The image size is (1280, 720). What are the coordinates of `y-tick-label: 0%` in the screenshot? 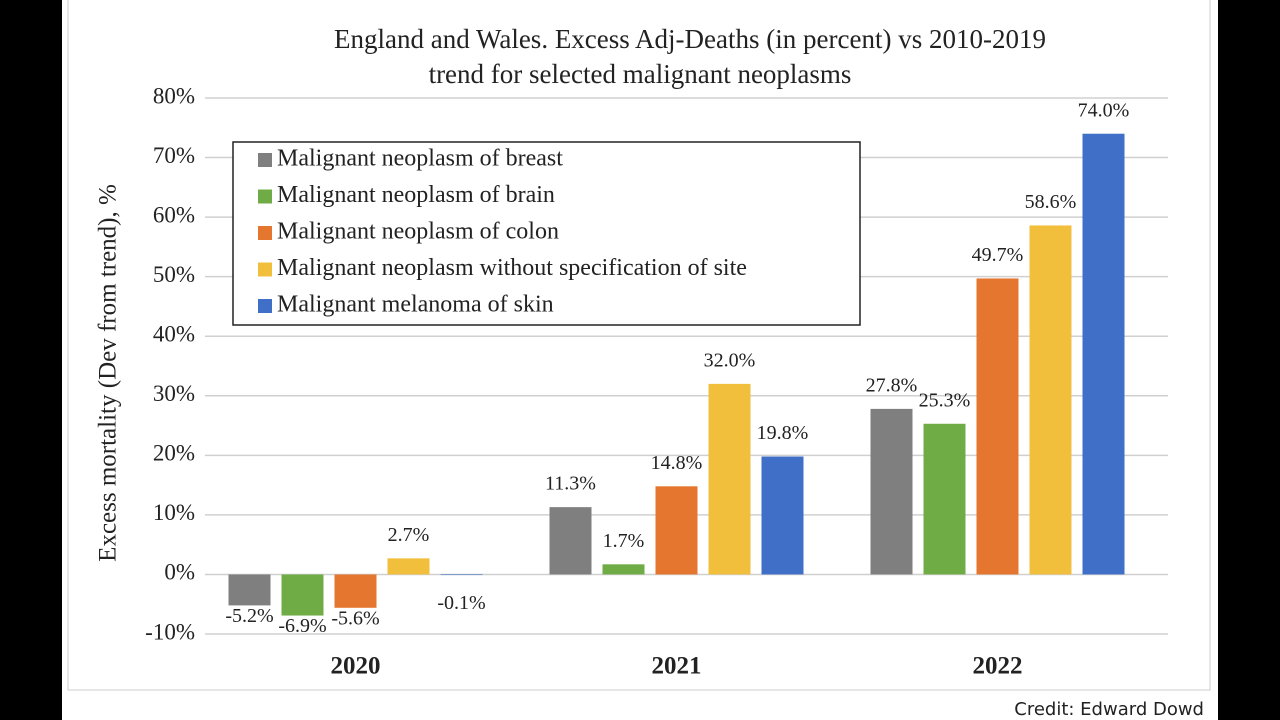 It's located at (179, 572).